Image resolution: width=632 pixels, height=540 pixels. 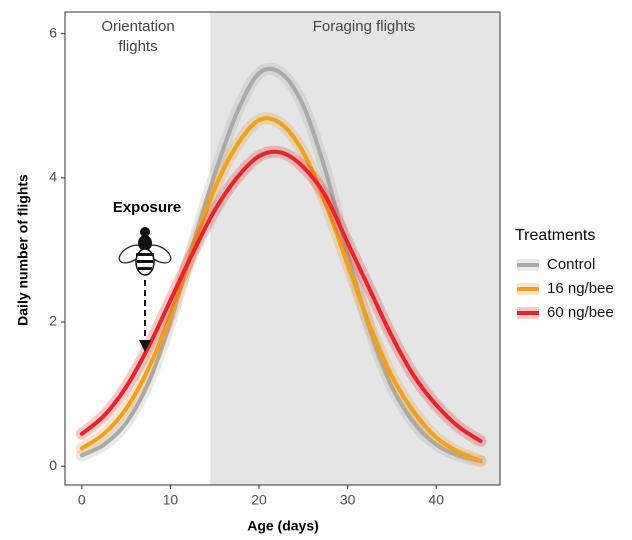 I want to click on y-tick-label: 2, so click(x=53, y=321).